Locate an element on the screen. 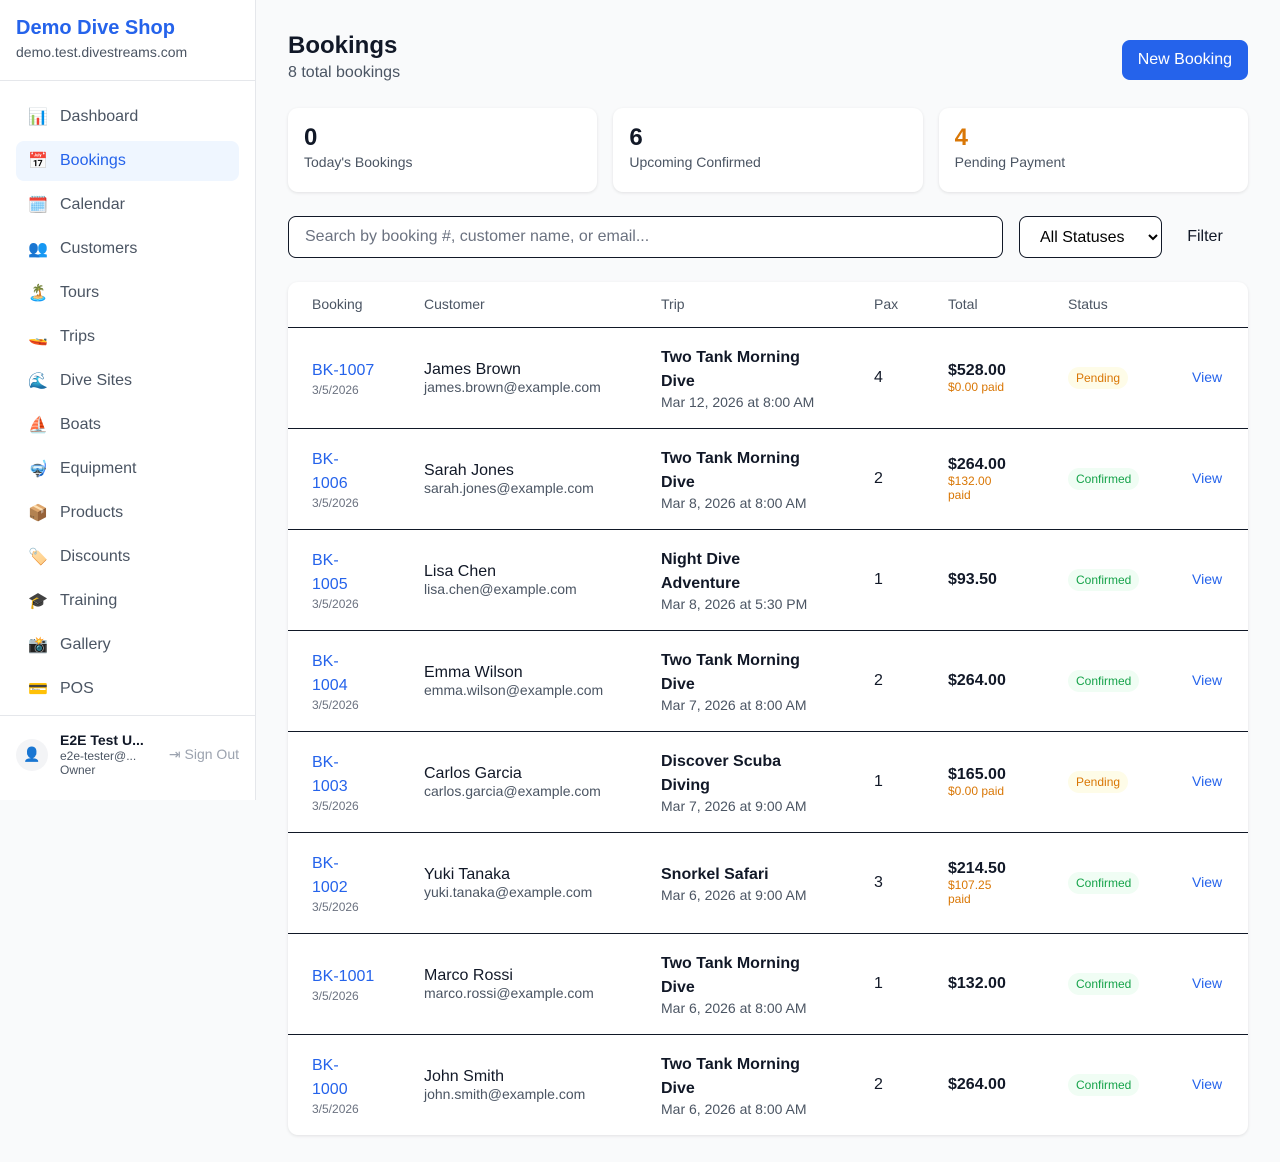 This screenshot has width=1280, height=1162. trip-date: Mar 7, 2026 at 8:00 AM is located at coordinates (734, 704).